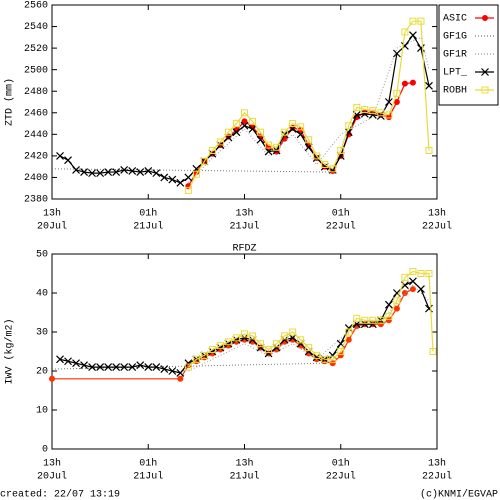 This screenshot has height=500, width=500. Describe the element at coordinates (36, 135) in the screenshot. I see `y-tick-label: 2440` at that location.